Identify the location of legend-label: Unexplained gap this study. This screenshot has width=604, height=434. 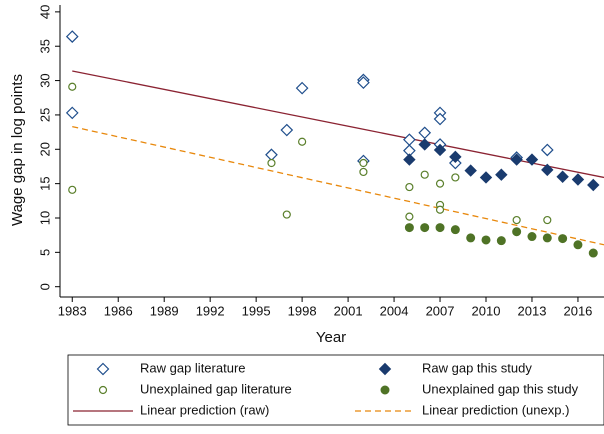
(500, 388).